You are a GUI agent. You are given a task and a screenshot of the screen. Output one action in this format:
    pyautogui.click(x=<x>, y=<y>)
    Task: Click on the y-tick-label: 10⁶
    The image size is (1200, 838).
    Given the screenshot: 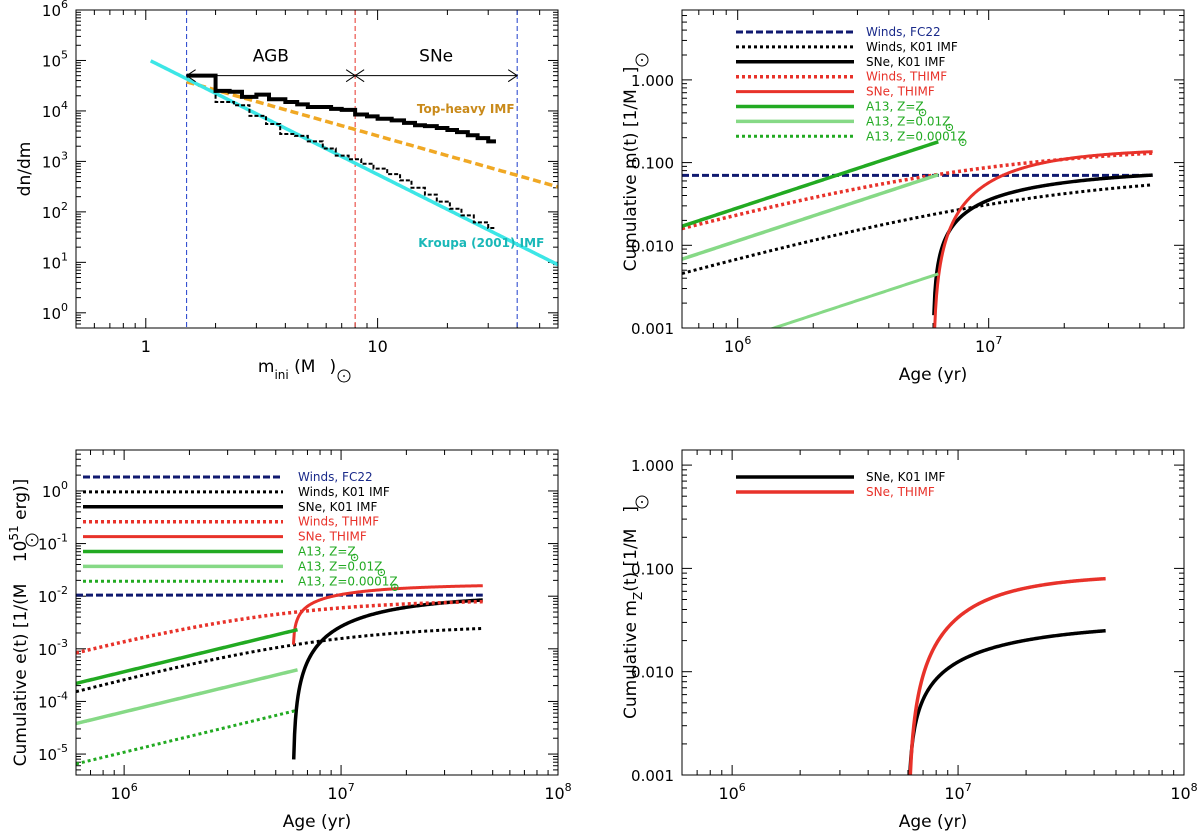 What is the action you would take?
    pyautogui.click(x=55, y=10)
    